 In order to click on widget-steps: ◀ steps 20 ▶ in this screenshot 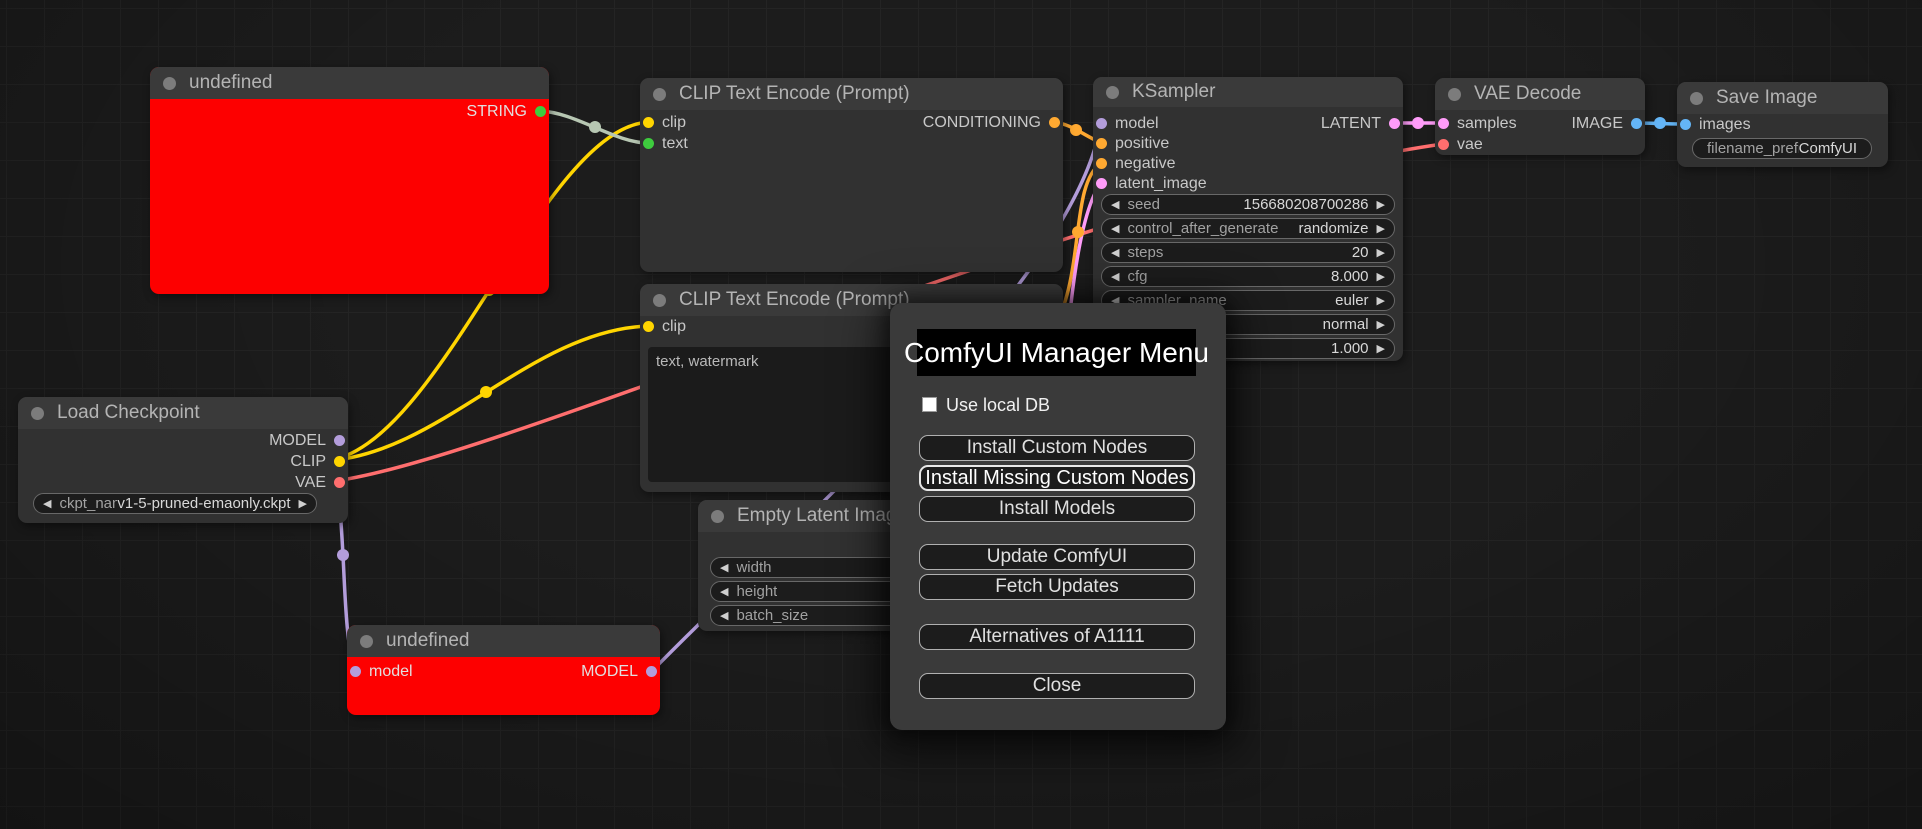, I will do `click(1248, 252)`.